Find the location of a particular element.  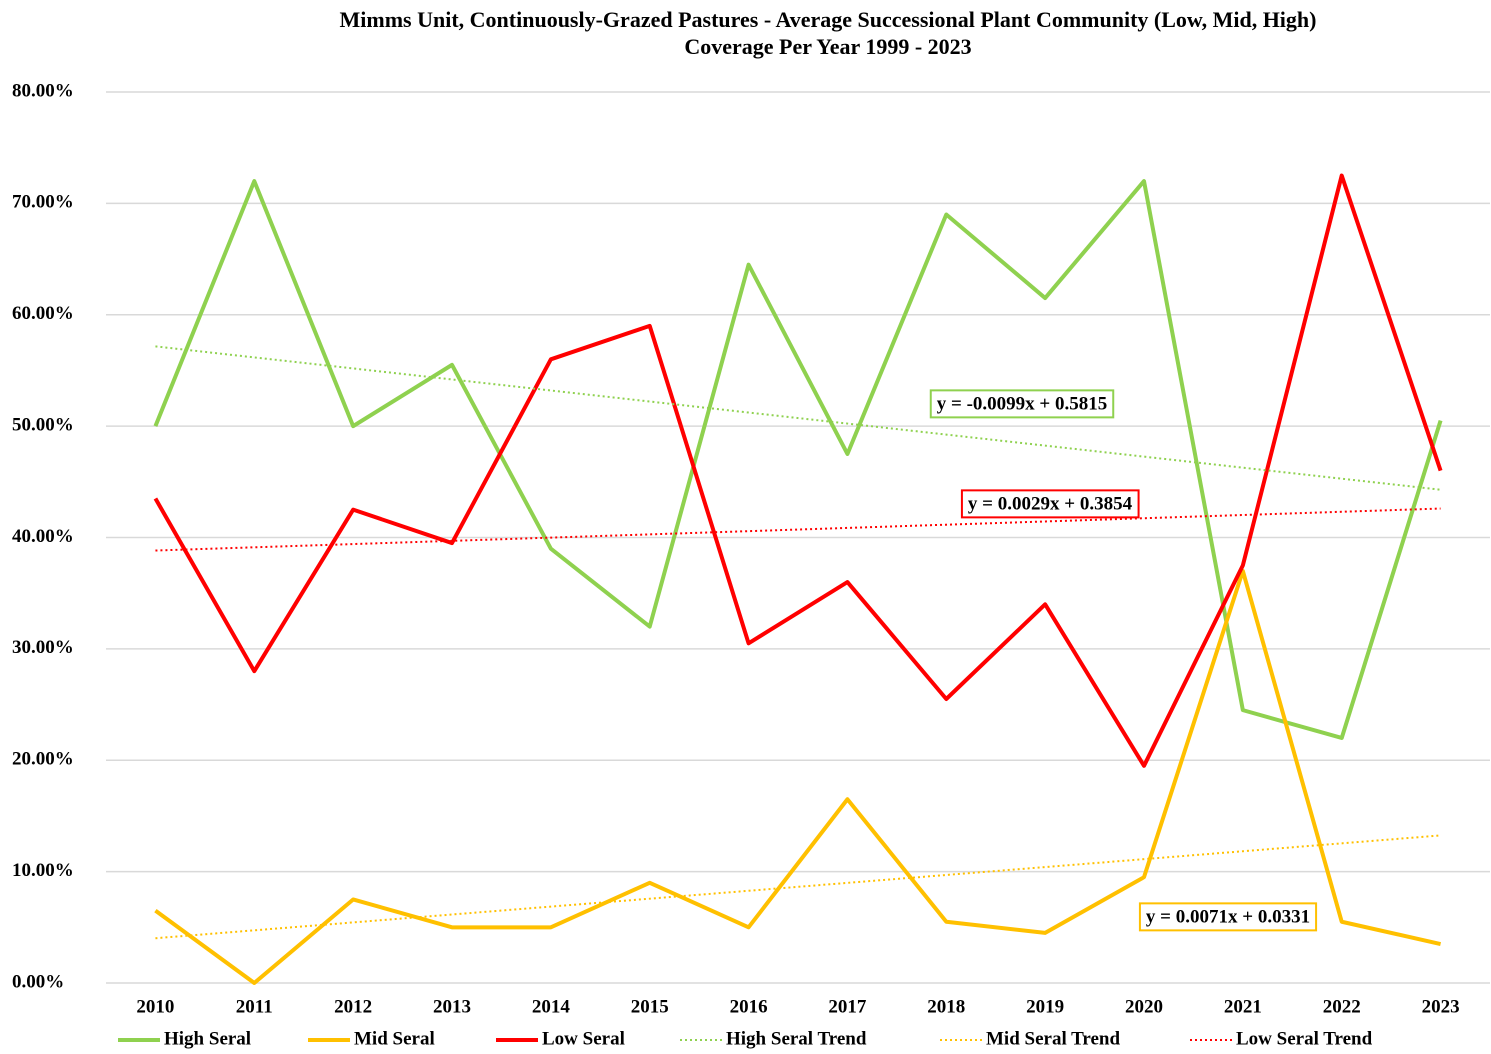

x-tick-label: 2021 is located at coordinates (1243, 1006).